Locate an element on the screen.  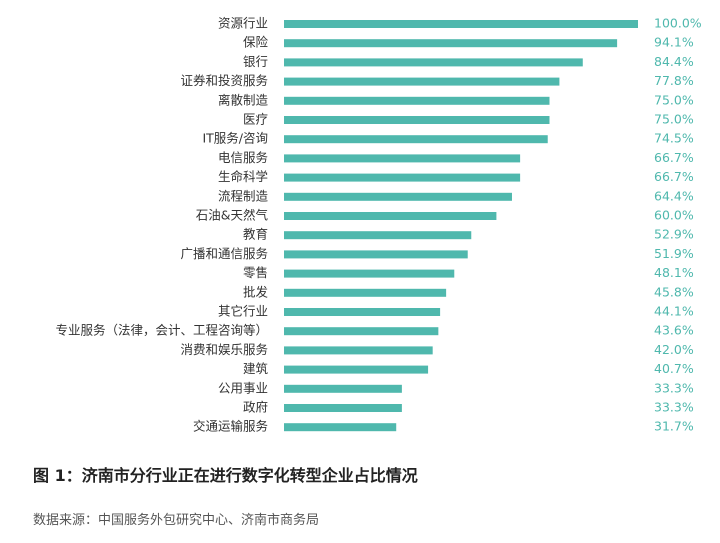
category-label: 消费和娱乐服务 is located at coordinates (224, 349).